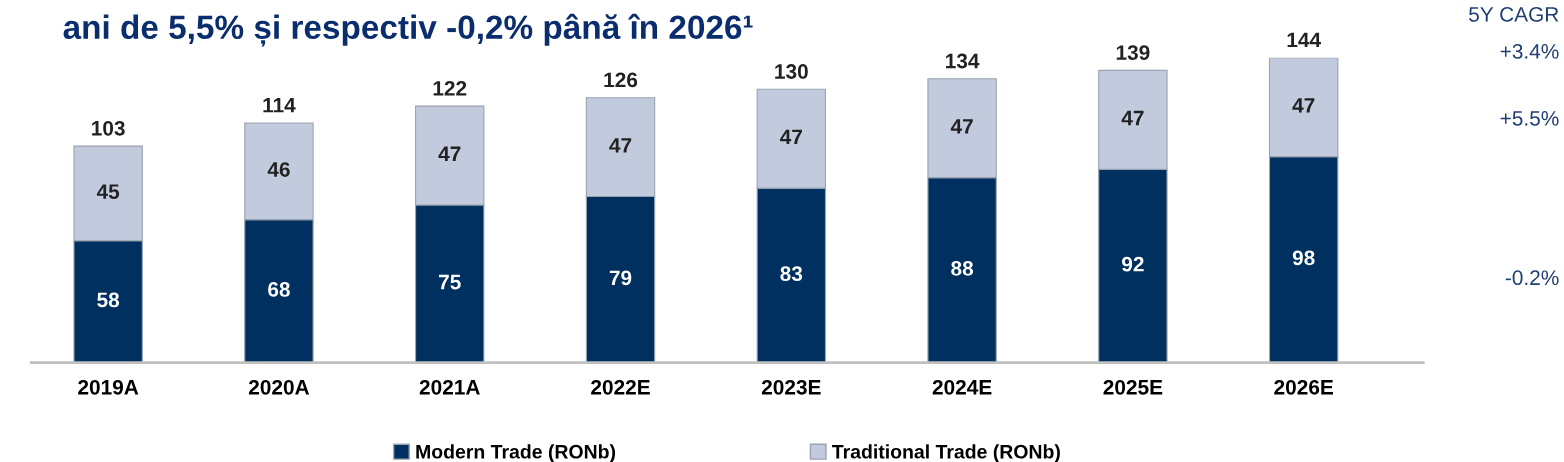 Image resolution: width=1564 pixels, height=462 pixels. Describe the element at coordinates (962, 268) in the screenshot. I see `data-label: 88` at that location.